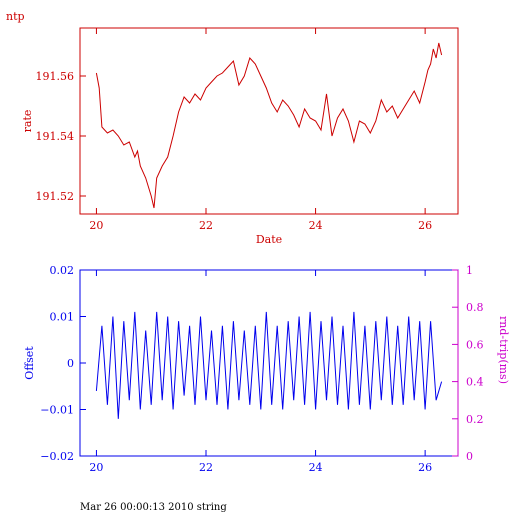 This screenshot has height=512, width=512. What do you see at coordinates (468, 363) in the screenshot?
I see `rtt-y-ticks: 0 0.2 0.4 0.6 0.8 1` at bounding box center [468, 363].